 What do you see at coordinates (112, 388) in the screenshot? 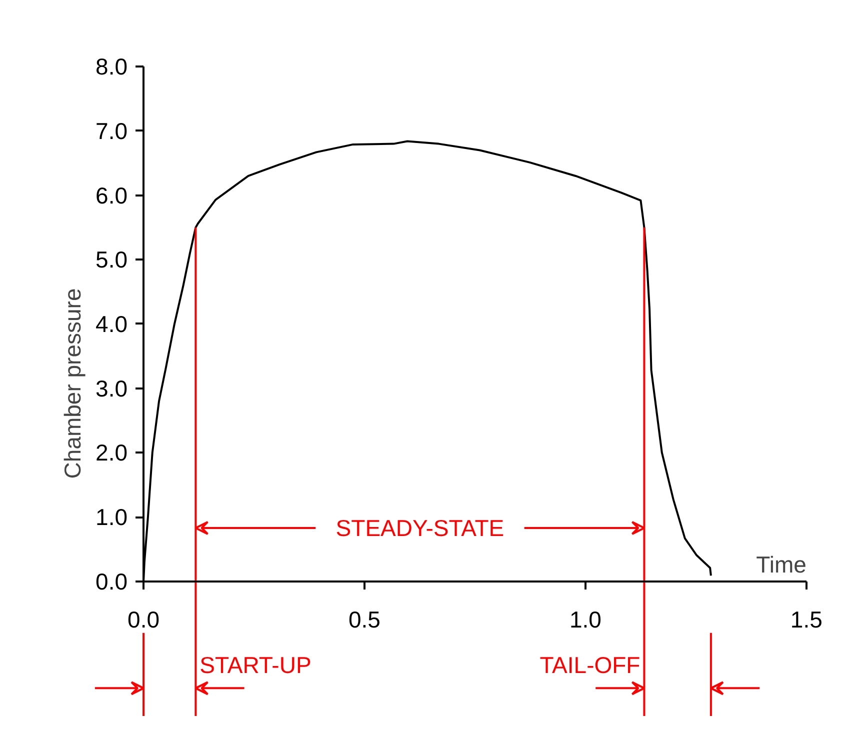
I see `y-tick-label: 3.0` at bounding box center [112, 388].